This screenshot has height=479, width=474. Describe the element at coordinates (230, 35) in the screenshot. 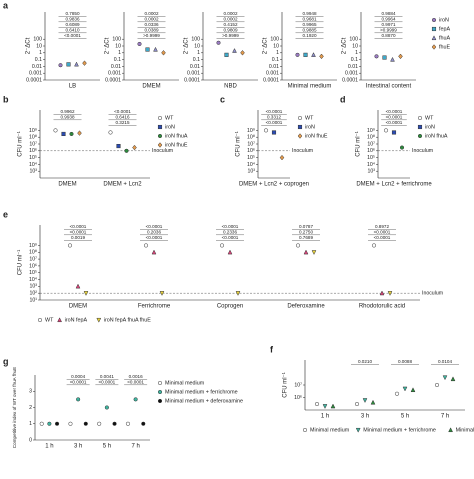

I see `p-value: >0.9999` at that location.